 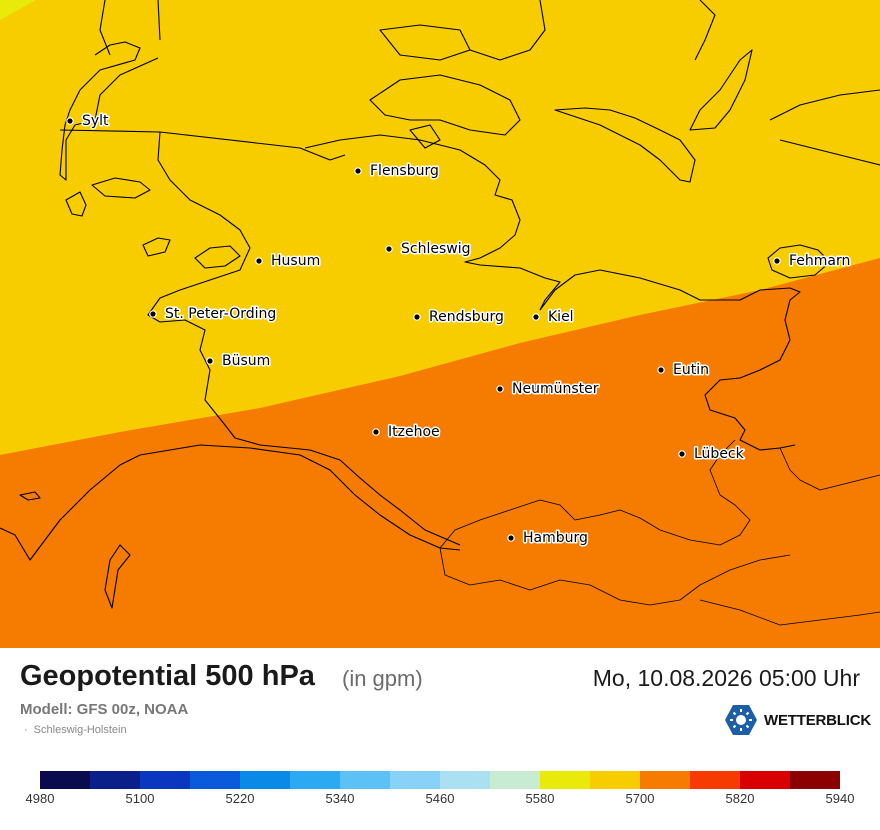 What do you see at coordinates (259, 261) in the screenshot?
I see `city-dot-husum` at bounding box center [259, 261].